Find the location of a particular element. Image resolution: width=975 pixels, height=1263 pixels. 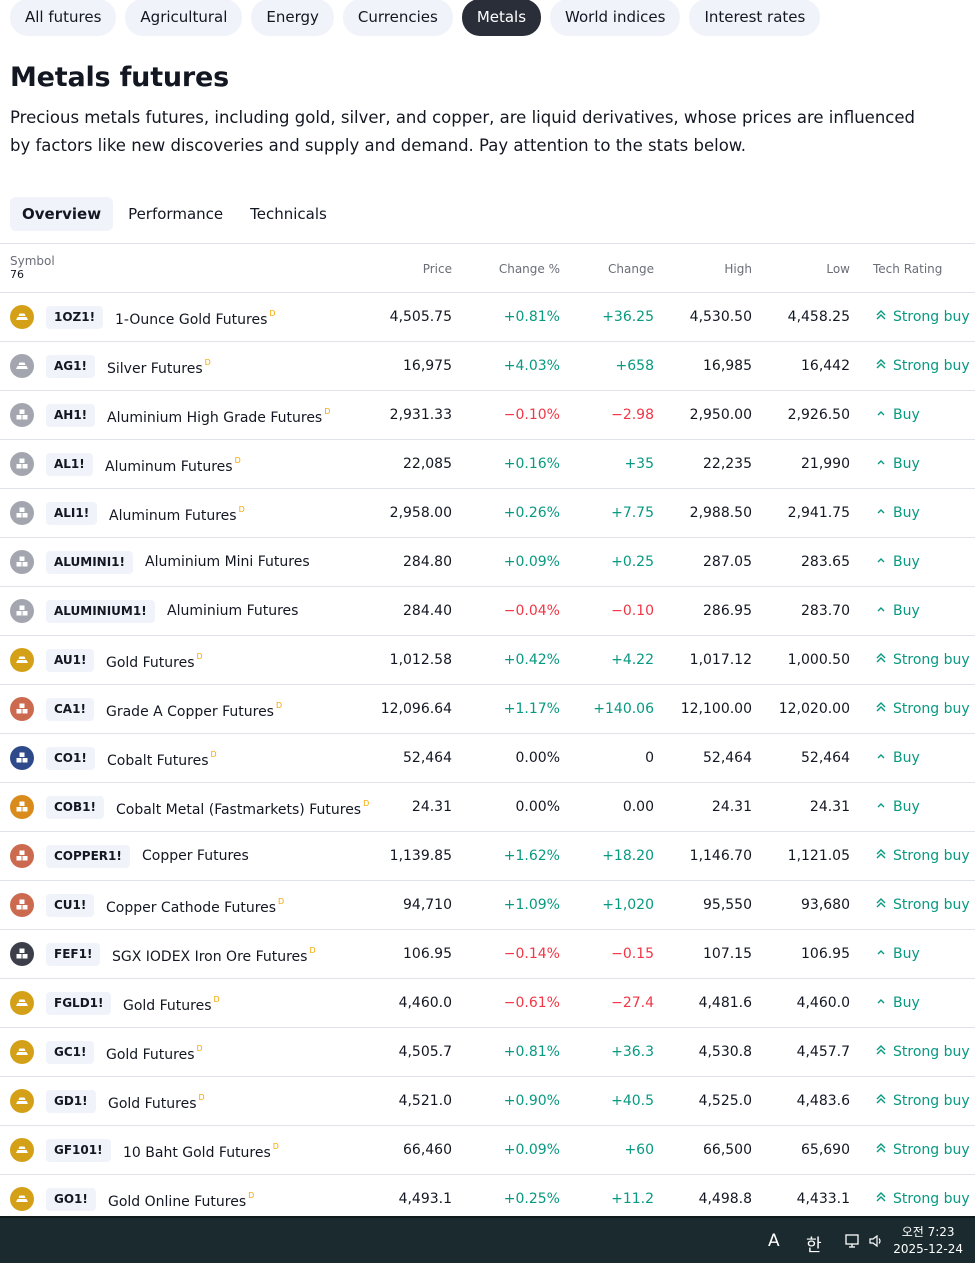

change-cell: +7.75 is located at coordinates (632, 513).